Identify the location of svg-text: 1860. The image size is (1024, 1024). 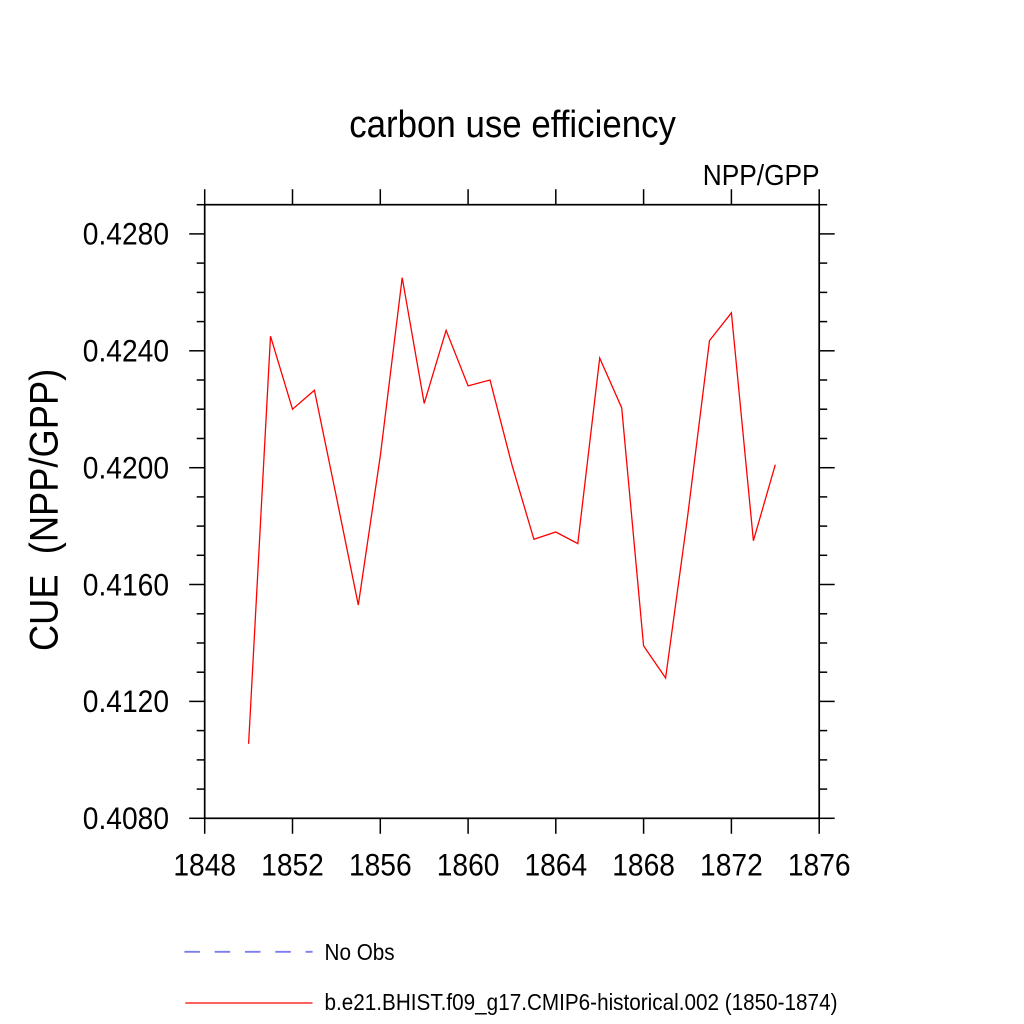
(468, 865).